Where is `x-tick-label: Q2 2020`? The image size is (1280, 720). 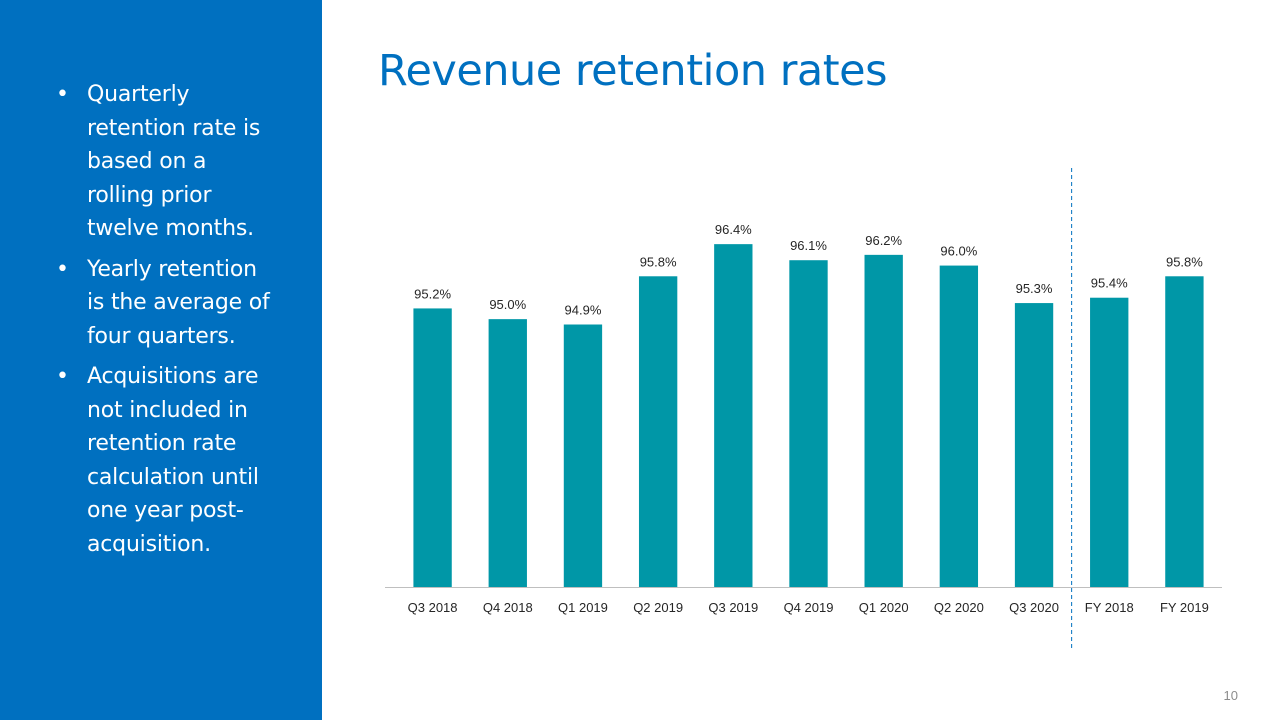 x-tick-label: Q2 2020 is located at coordinates (959, 607).